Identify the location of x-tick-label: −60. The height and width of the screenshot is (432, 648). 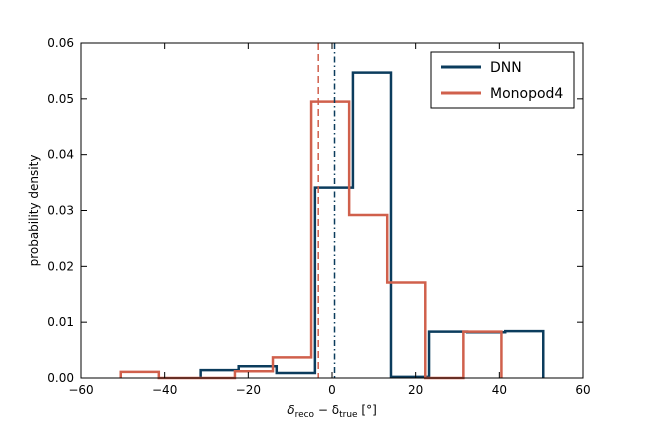
(80, 390).